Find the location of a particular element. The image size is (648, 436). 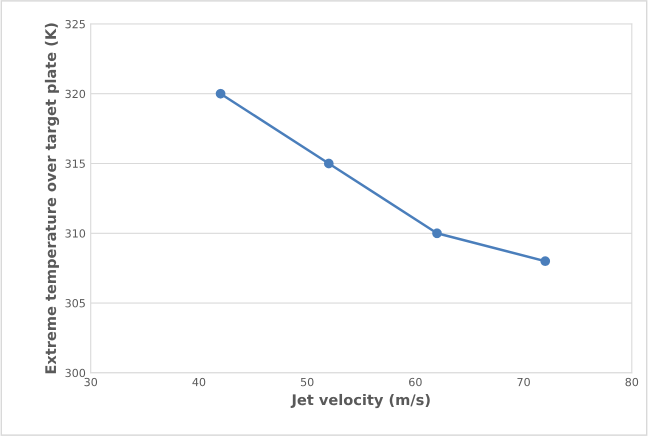

x-tick-label: 30 is located at coordinates (91, 382).